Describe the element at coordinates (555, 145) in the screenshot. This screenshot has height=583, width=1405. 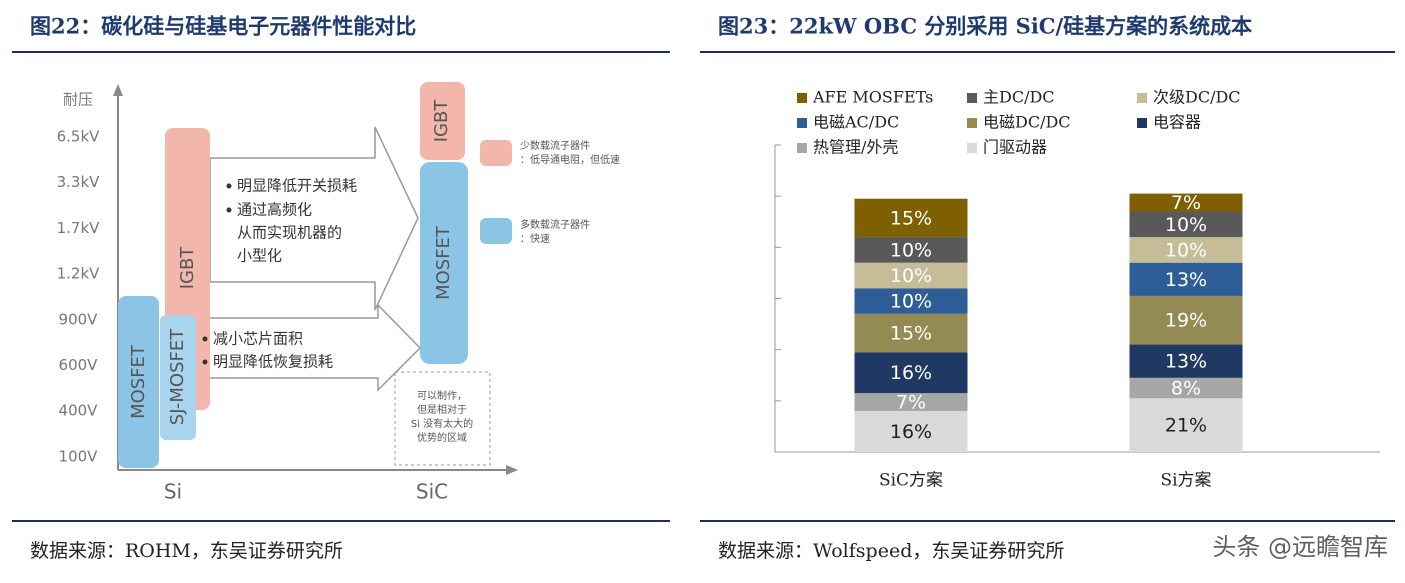
I see `note-text: 少数载流子器件` at that location.